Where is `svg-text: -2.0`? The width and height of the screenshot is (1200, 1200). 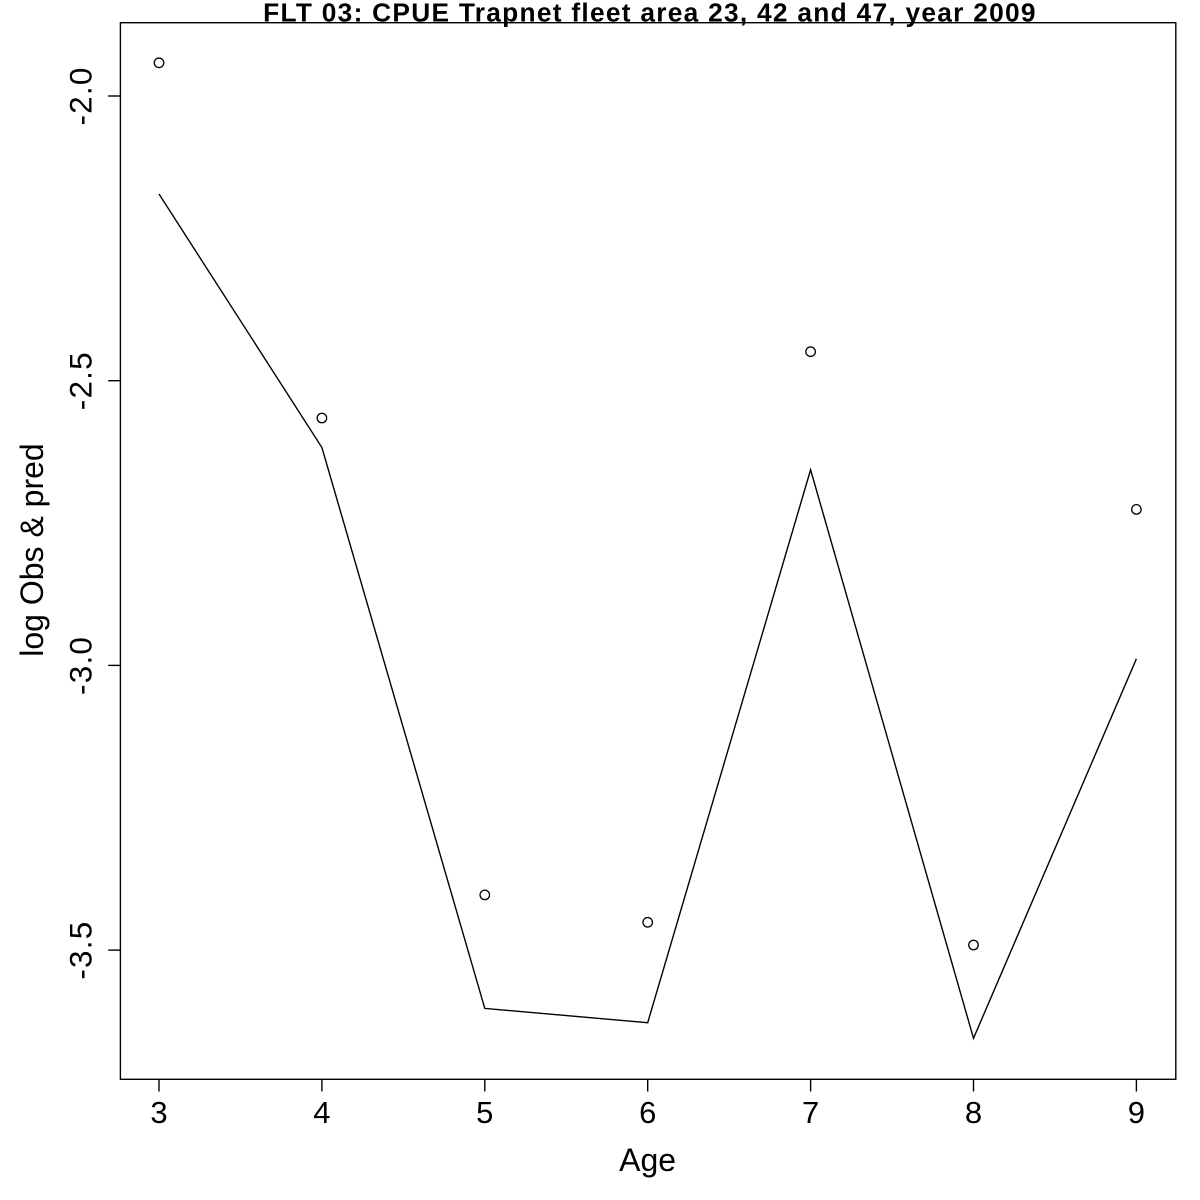 svg-text: -2.0 is located at coordinates (81, 95).